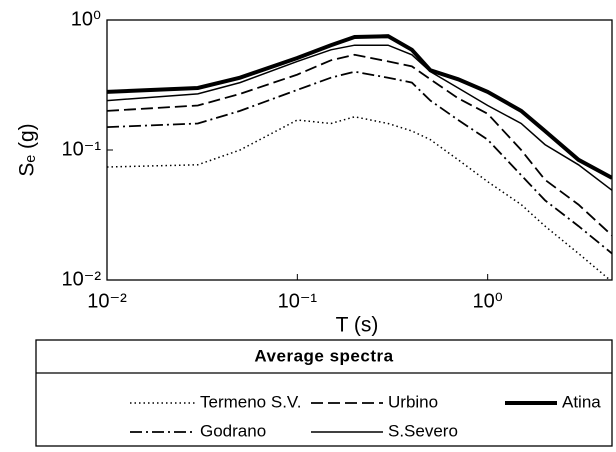  Describe the element at coordinates (357, 325) in the screenshot. I see `x-axis-label: T (s)` at that location.